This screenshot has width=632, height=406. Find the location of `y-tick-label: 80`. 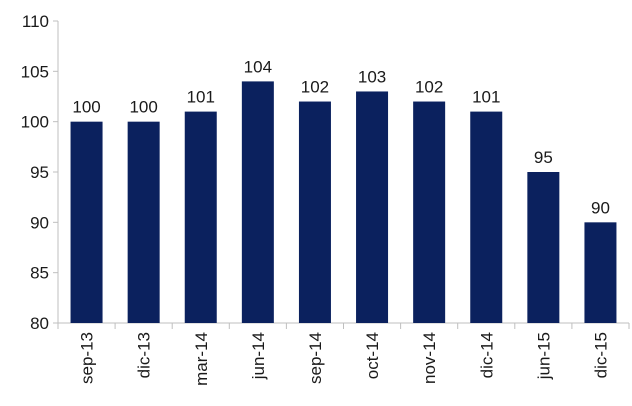

y-tick-label: 80 is located at coordinates (39, 323).